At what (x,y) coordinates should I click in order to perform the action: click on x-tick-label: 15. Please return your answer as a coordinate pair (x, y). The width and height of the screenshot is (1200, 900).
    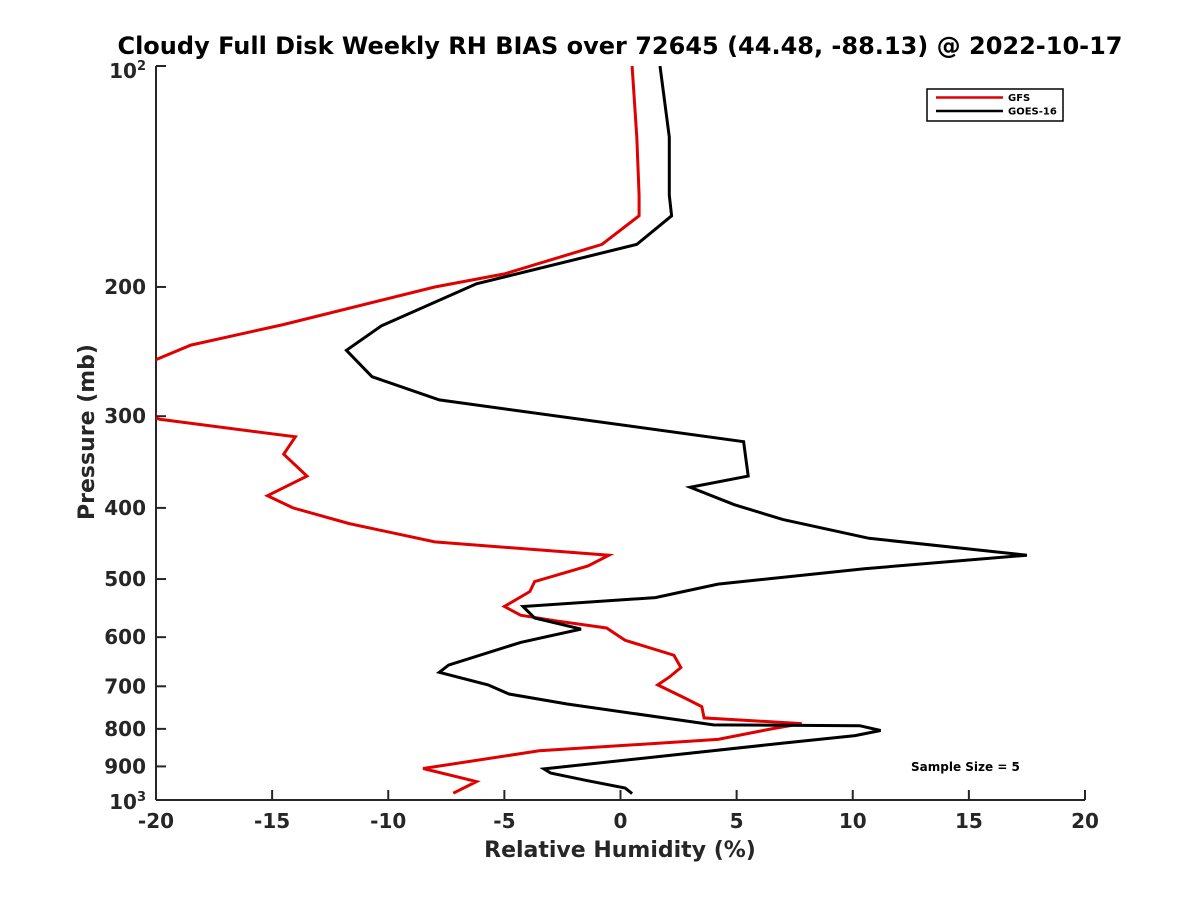
    Looking at the image, I should click on (969, 821).